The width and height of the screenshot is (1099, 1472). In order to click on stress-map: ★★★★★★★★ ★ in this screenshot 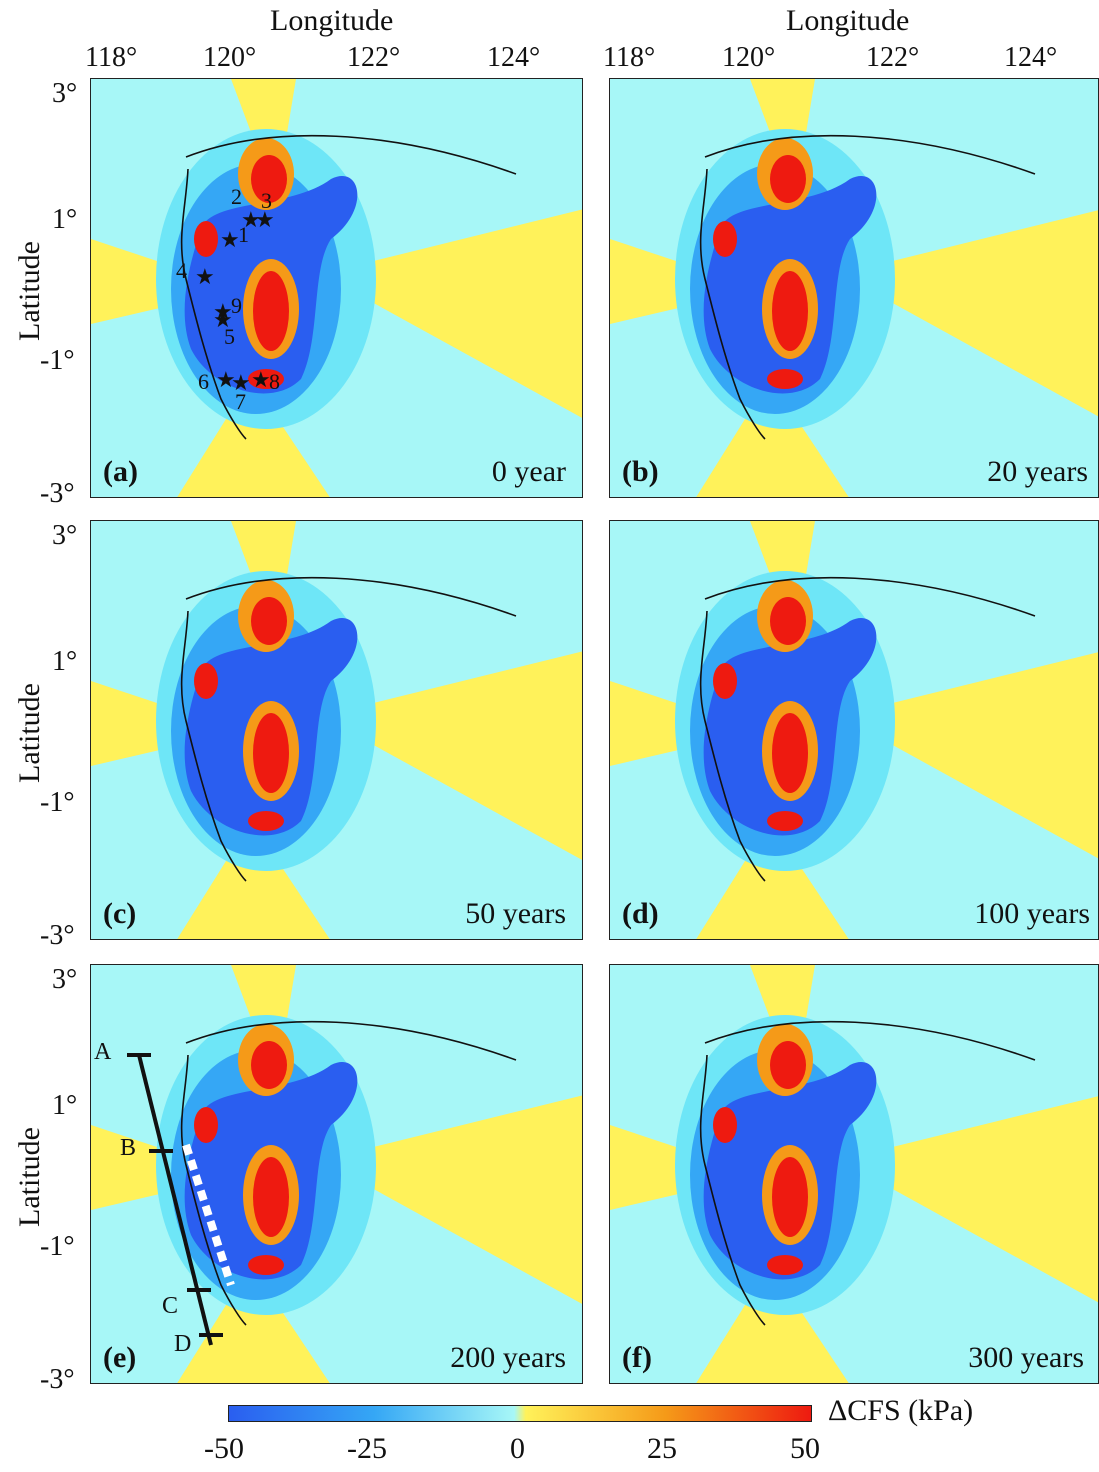, I will do `click(336, 288)`.